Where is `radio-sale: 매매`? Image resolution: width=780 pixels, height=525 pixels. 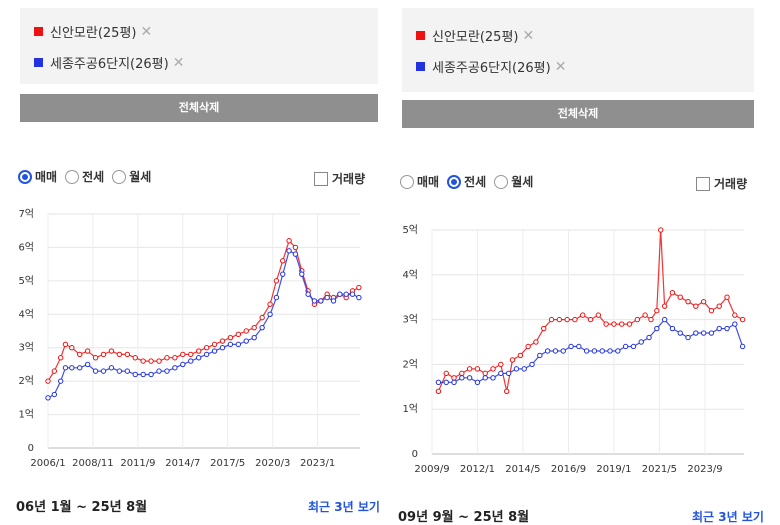
radio-sale: 매매 is located at coordinates (419, 181).